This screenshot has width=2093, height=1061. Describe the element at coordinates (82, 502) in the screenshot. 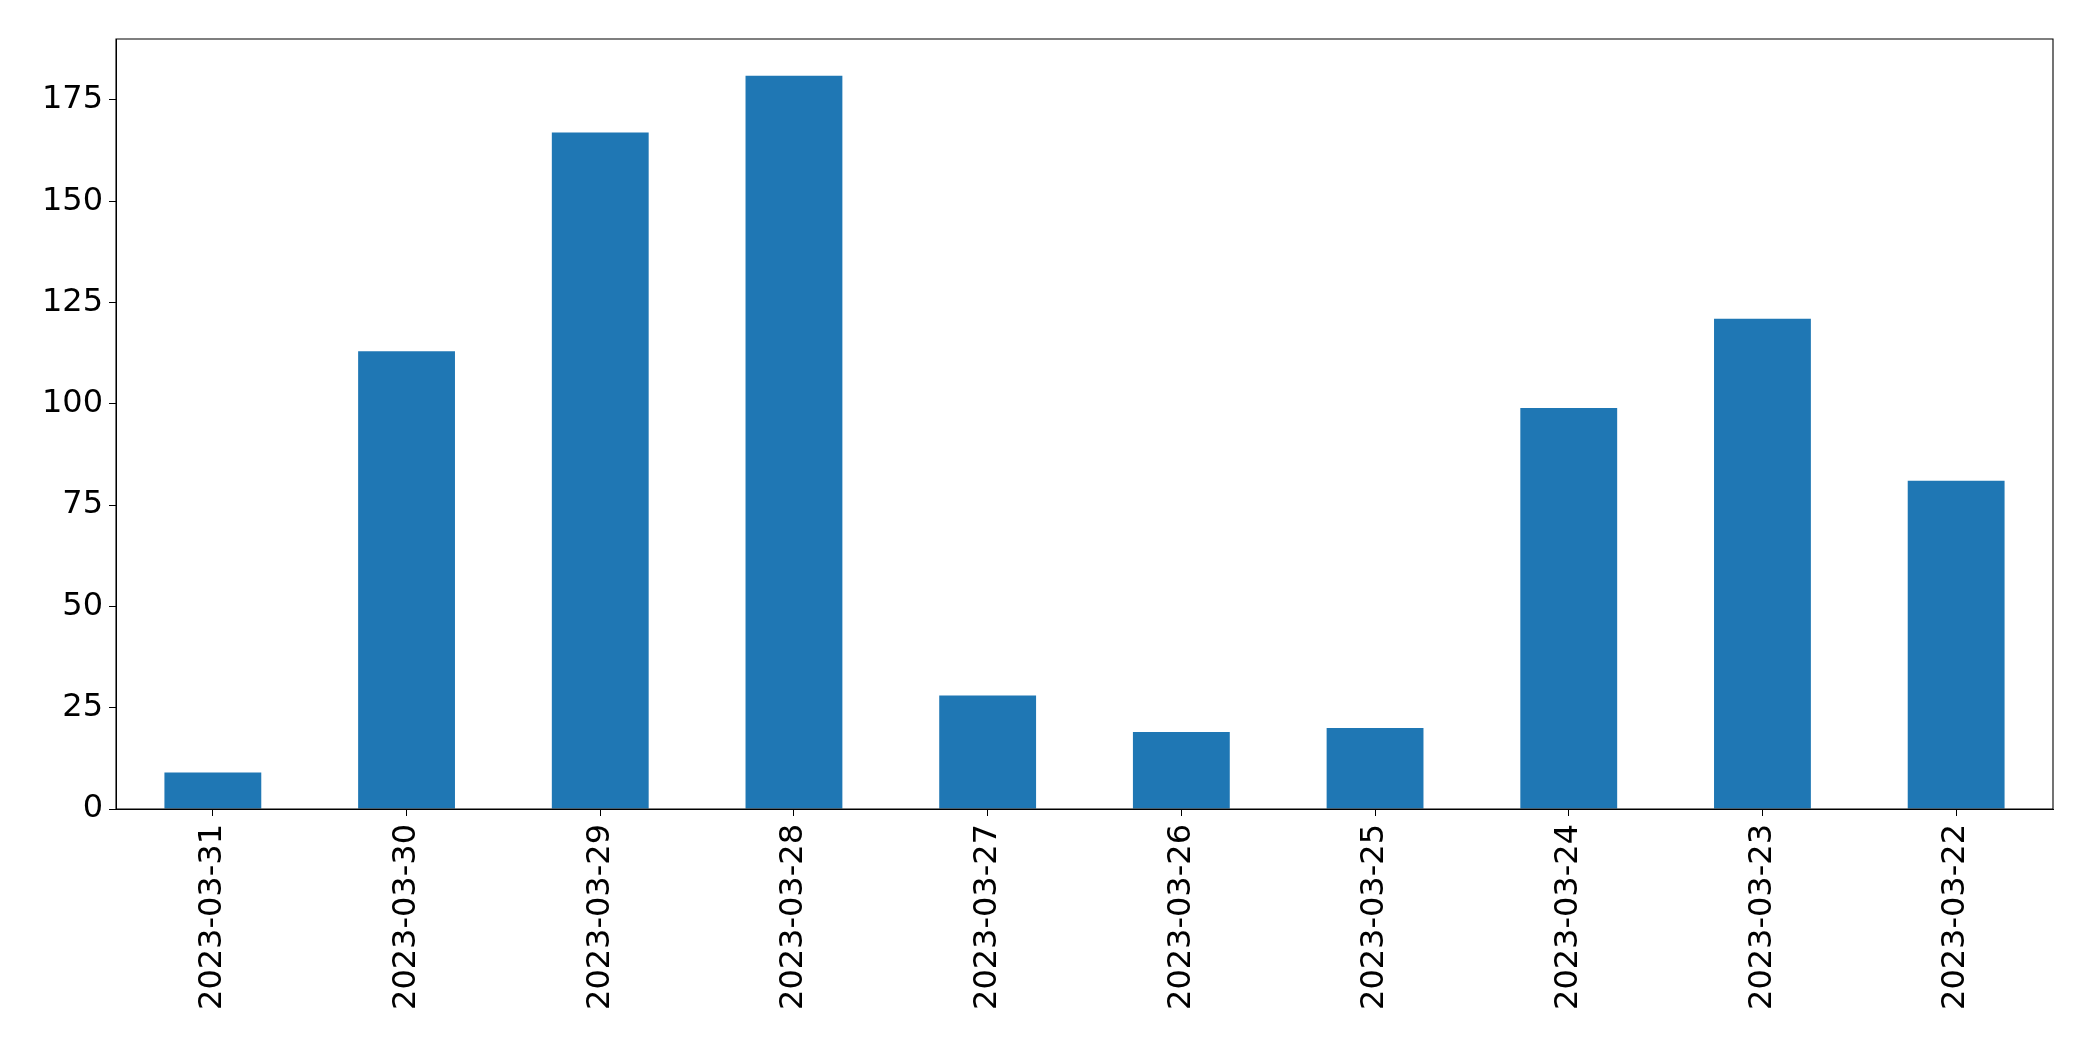

I see `y-tick-label: 75` at that location.